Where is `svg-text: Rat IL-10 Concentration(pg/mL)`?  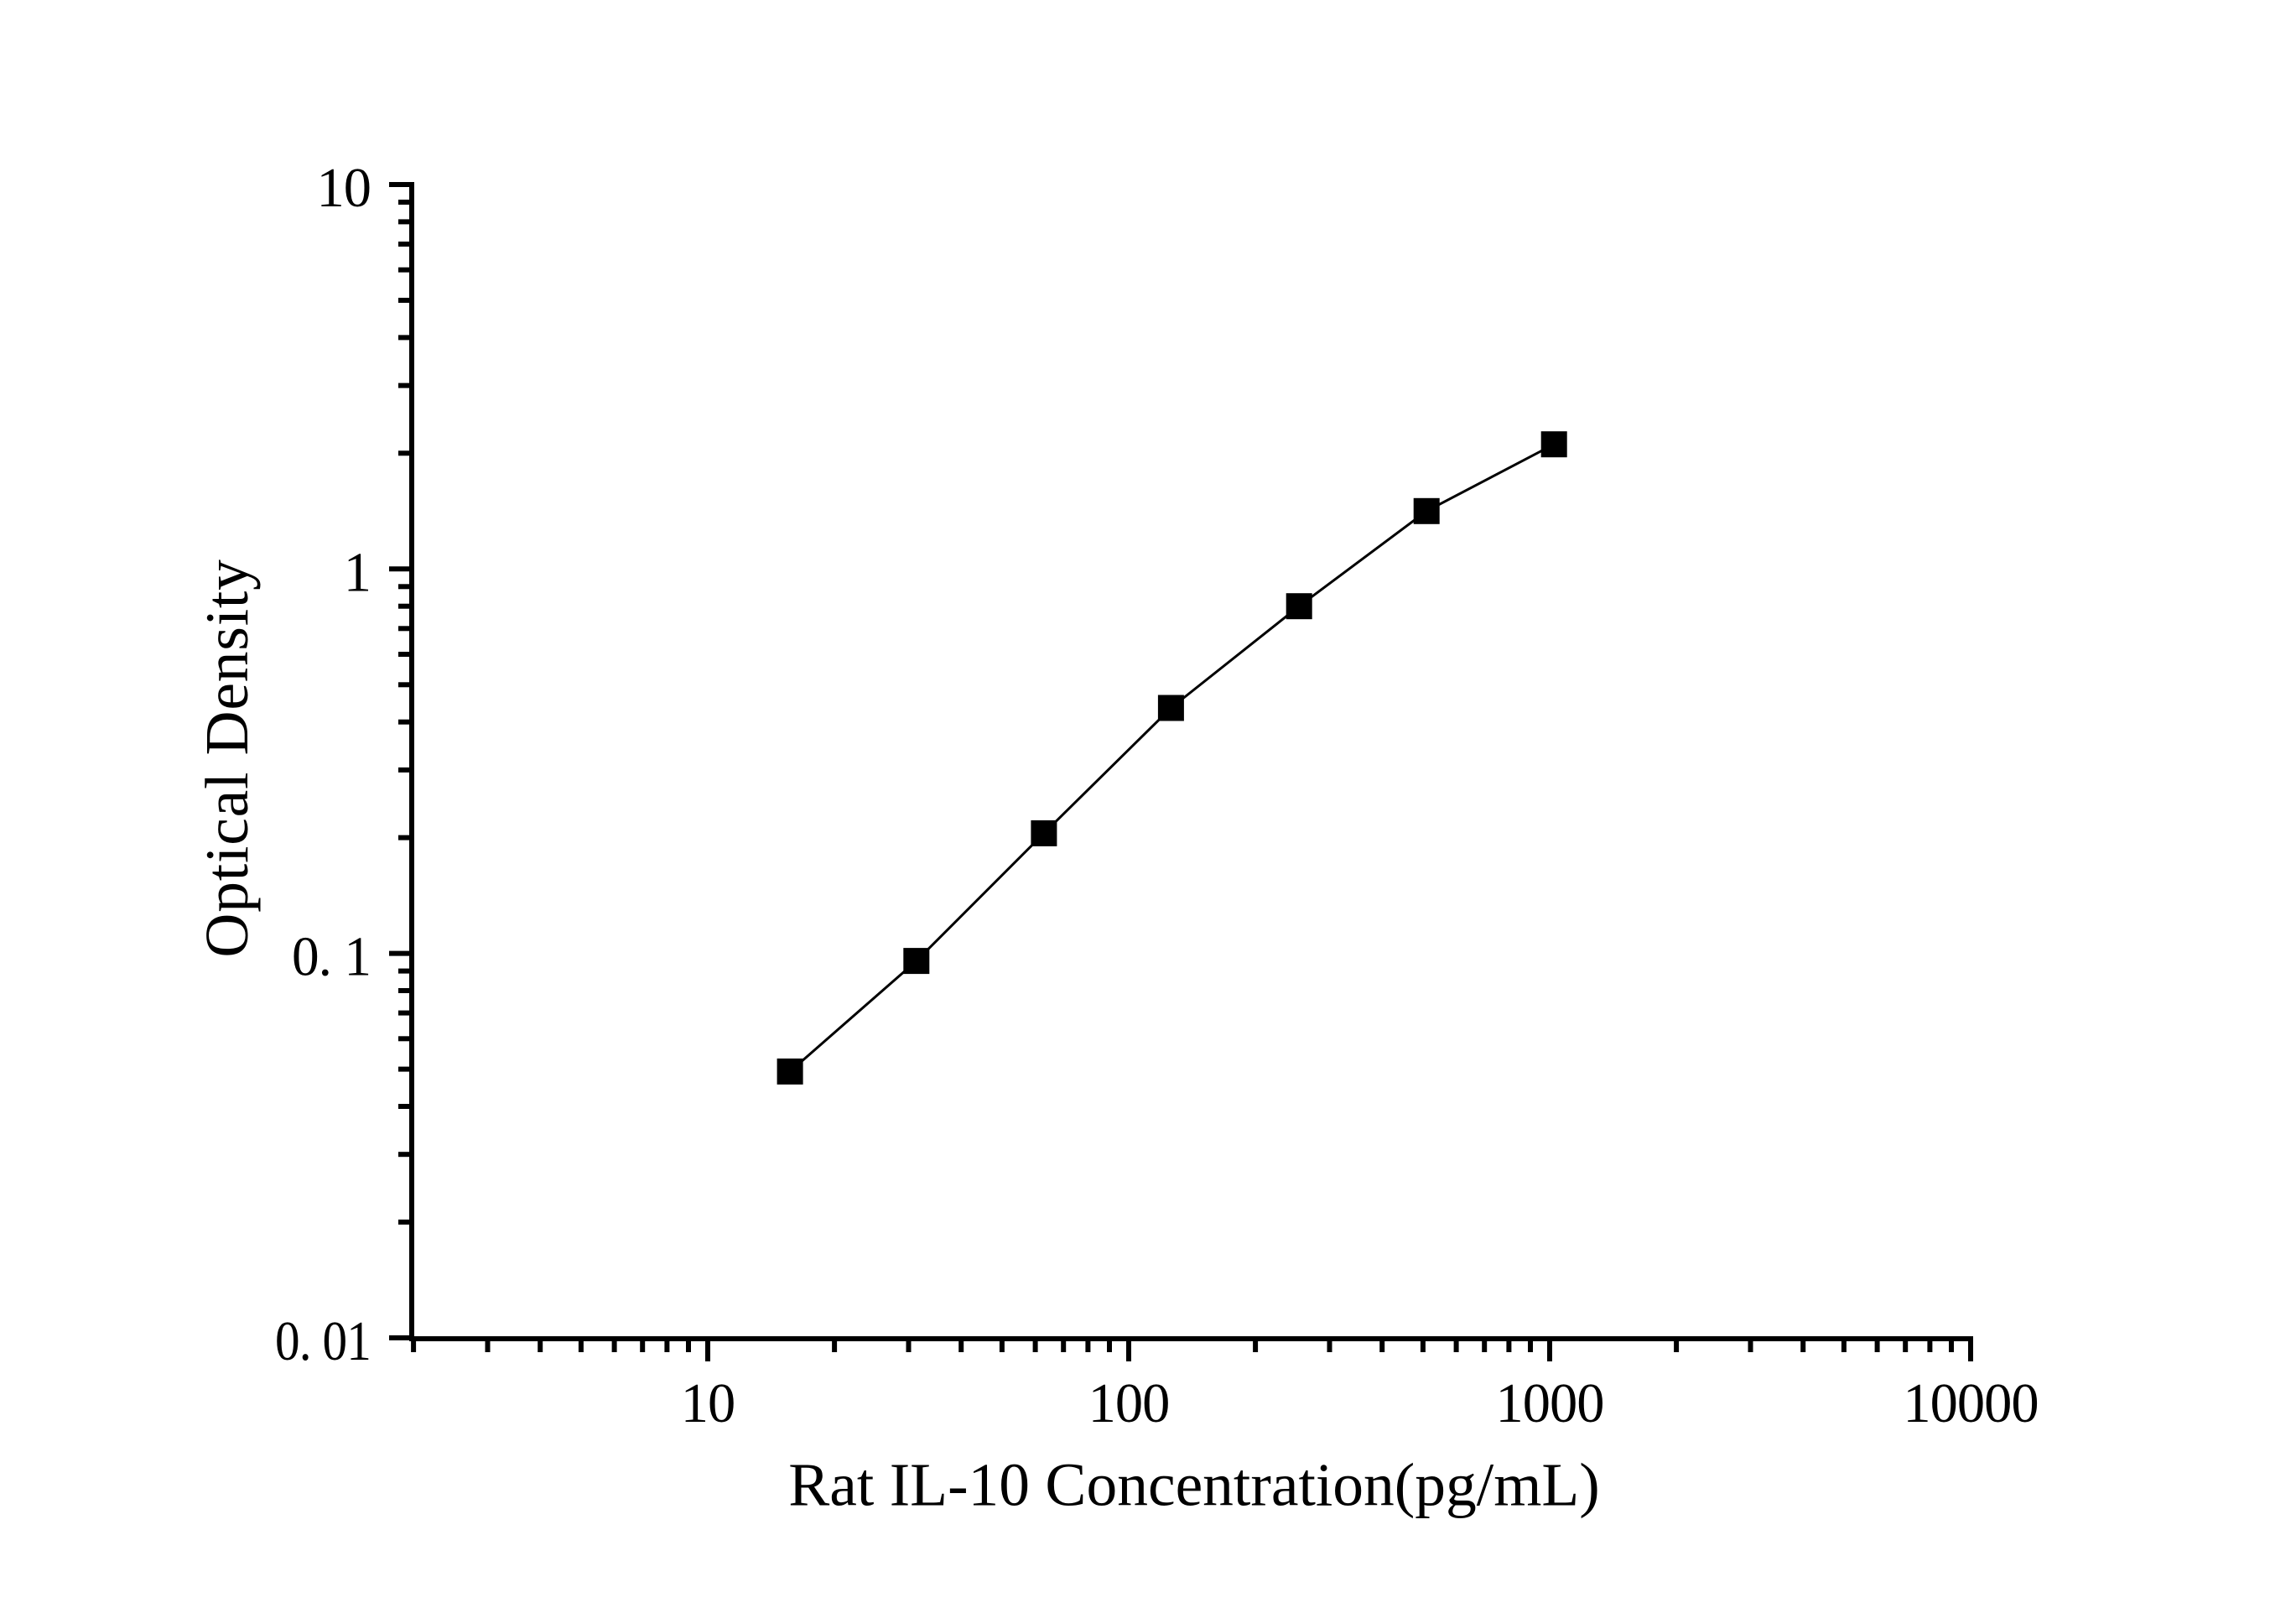
svg-text: Rat IL-10 Concentration(pg/mL) is located at coordinates (1194, 1485).